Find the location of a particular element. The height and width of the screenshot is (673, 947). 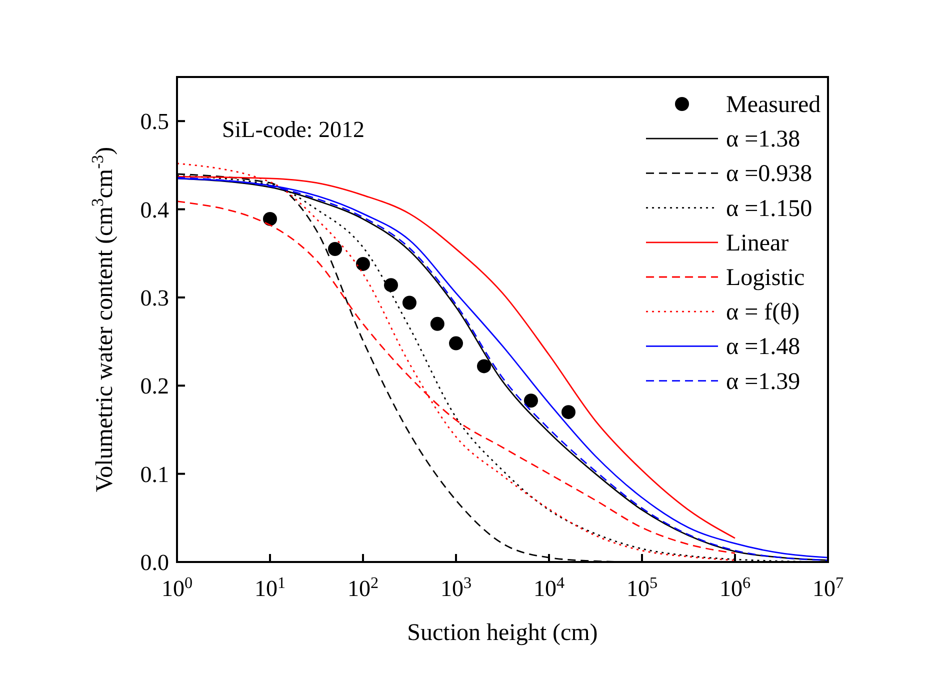

y-tick-label: 0.1 is located at coordinates (154, 474).